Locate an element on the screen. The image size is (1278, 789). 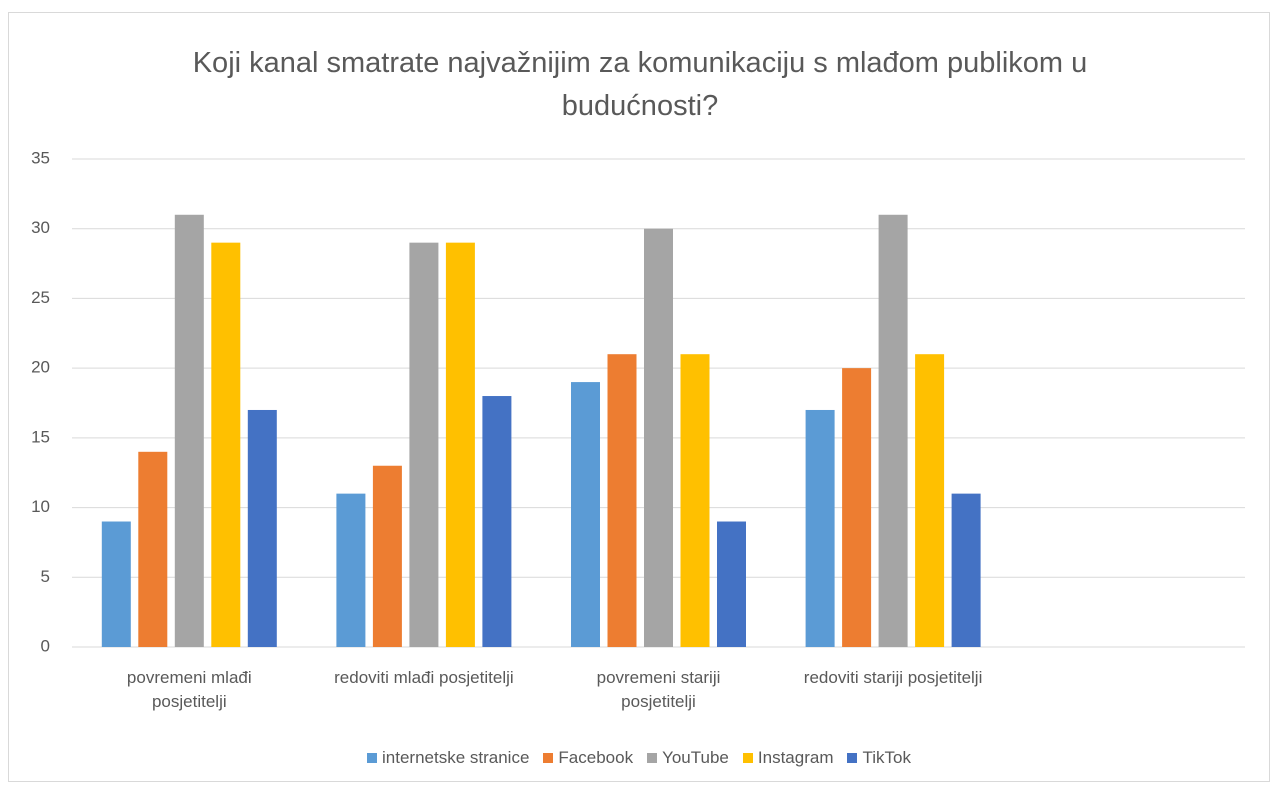
legend-item: TikTok is located at coordinates (879, 758).